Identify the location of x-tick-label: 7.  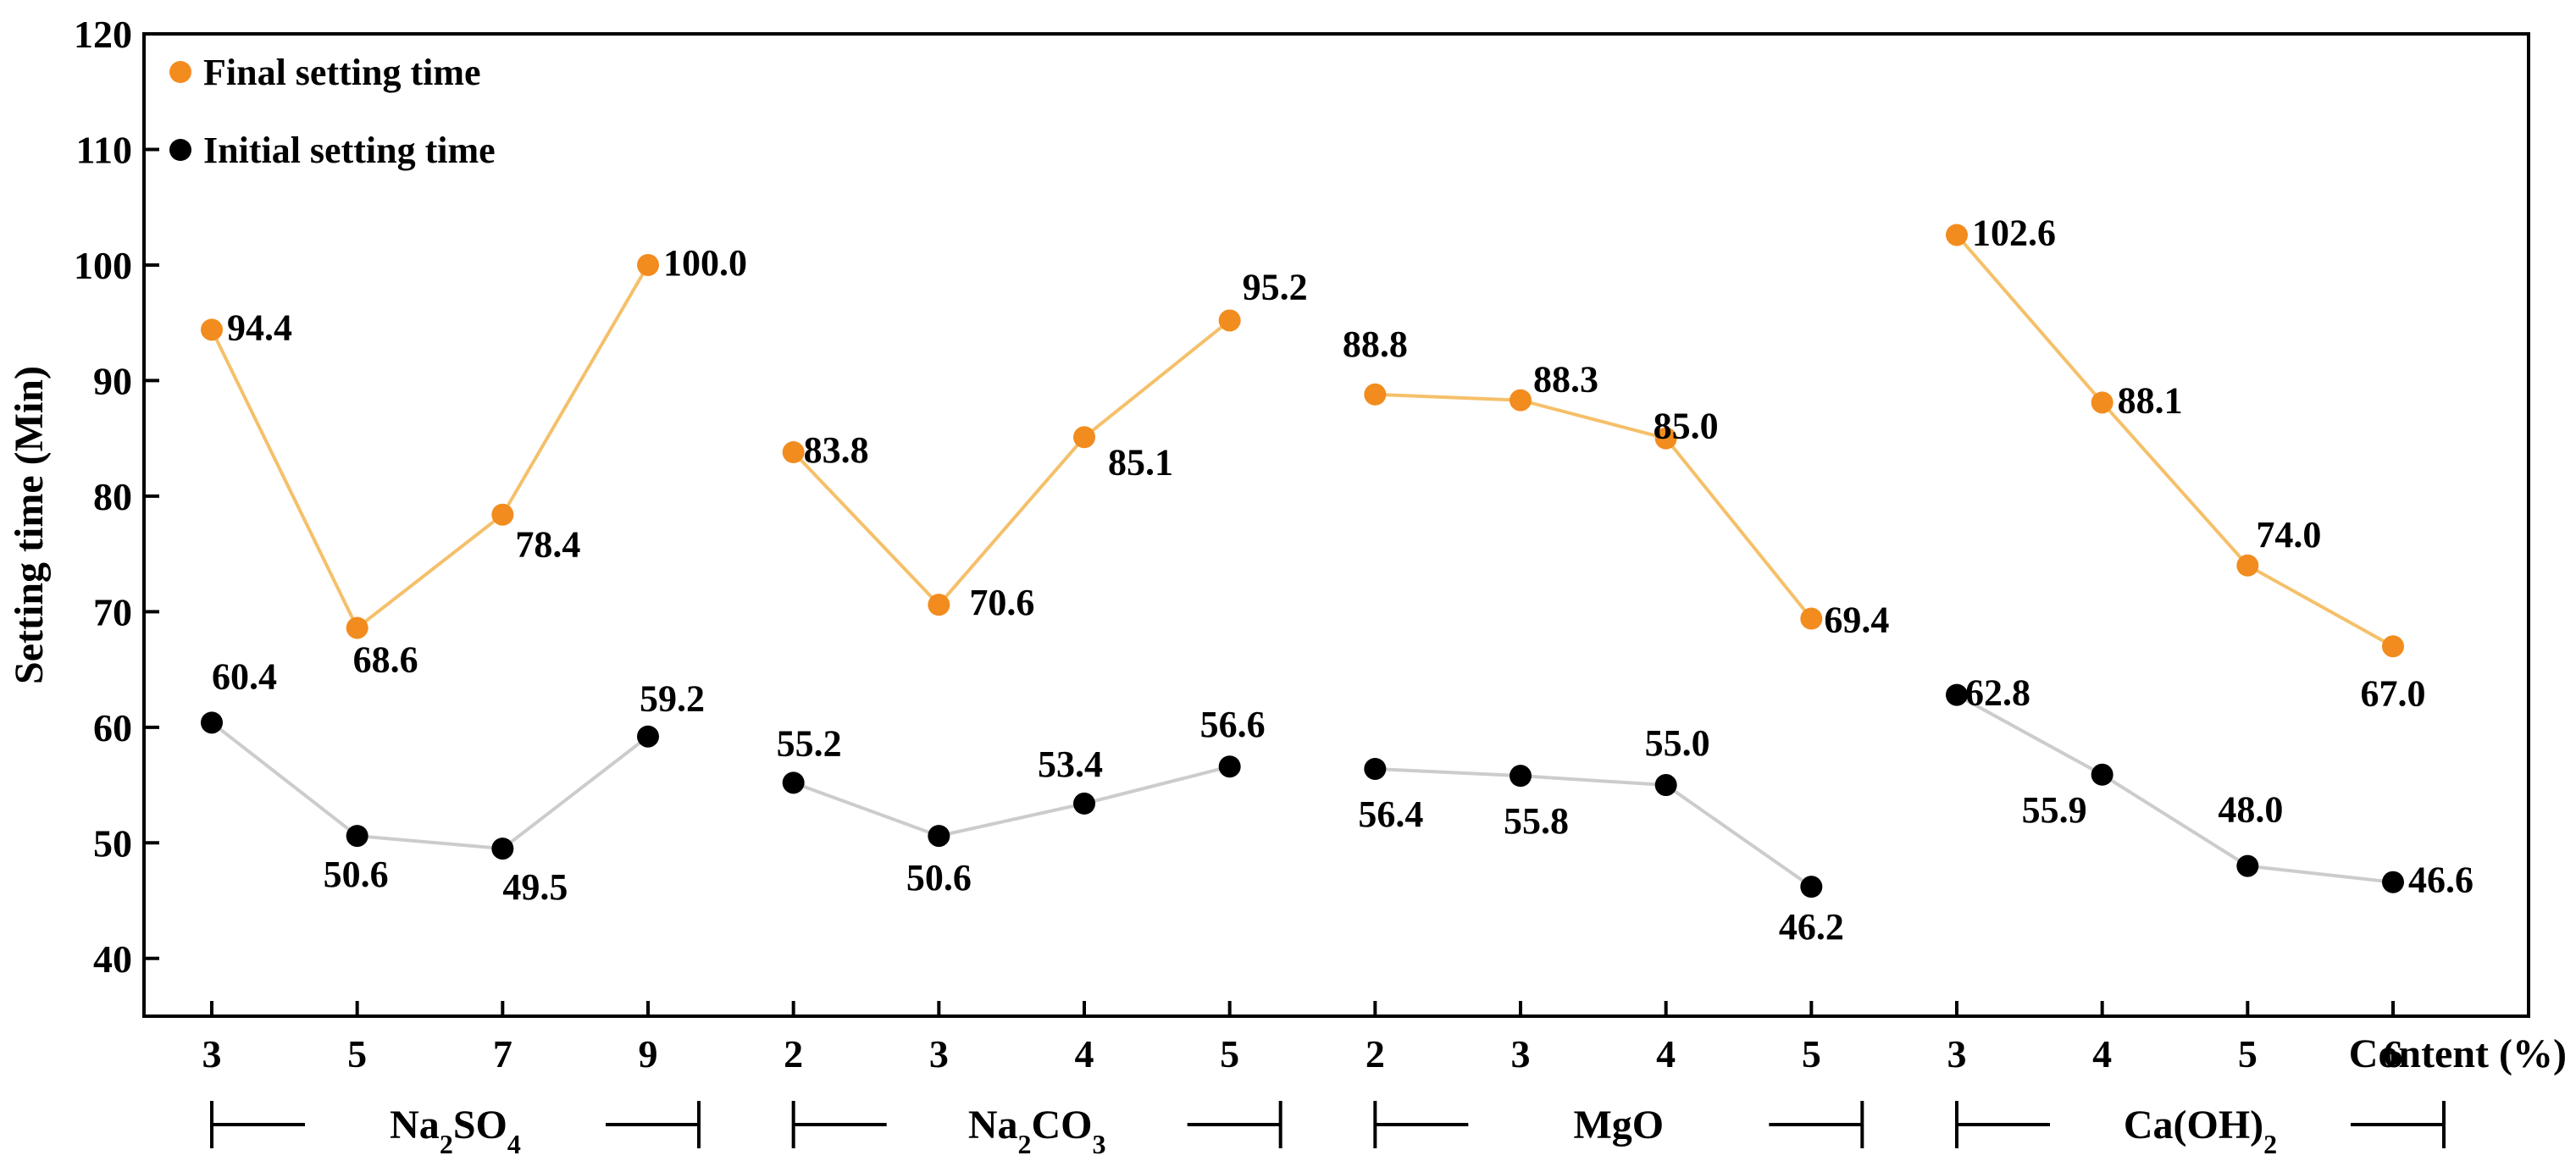
(502, 1053).